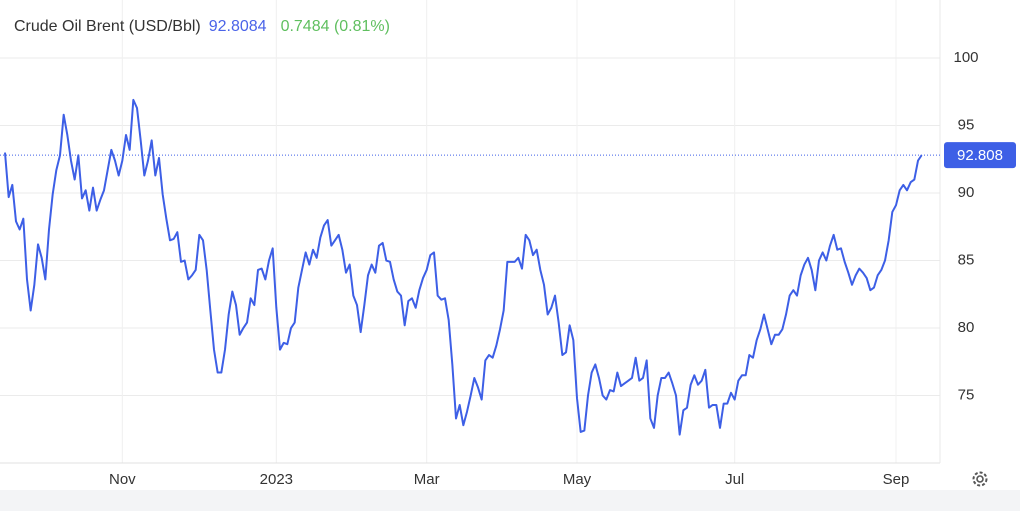 The width and height of the screenshot is (1020, 516). I want to click on y-tick-label: 95, so click(966, 125).